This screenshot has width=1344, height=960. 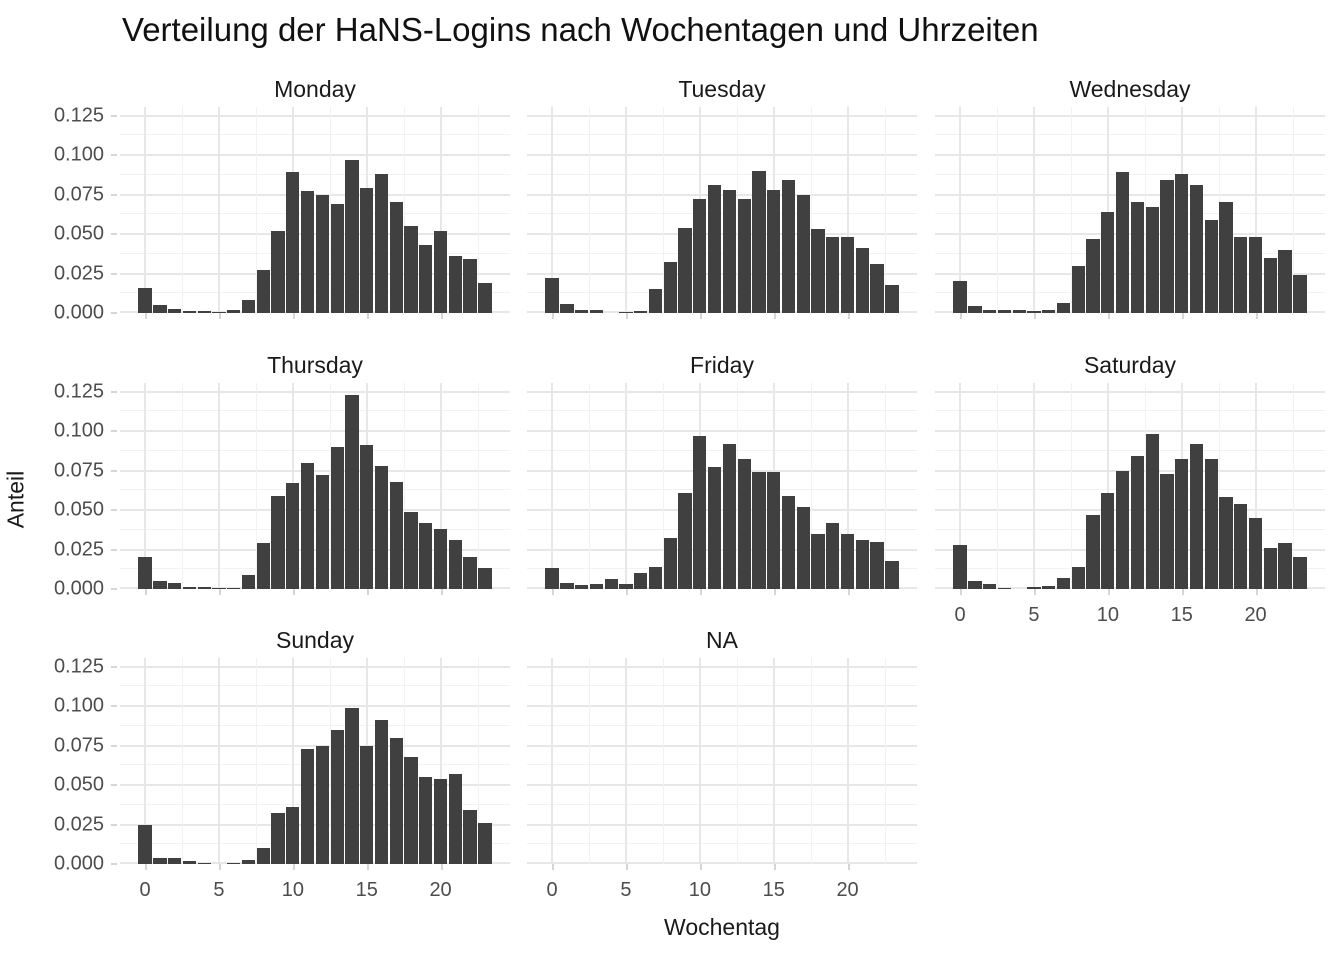 What do you see at coordinates (847, 275) in the screenshot?
I see `bar-tuesday-h20` at bounding box center [847, 275].